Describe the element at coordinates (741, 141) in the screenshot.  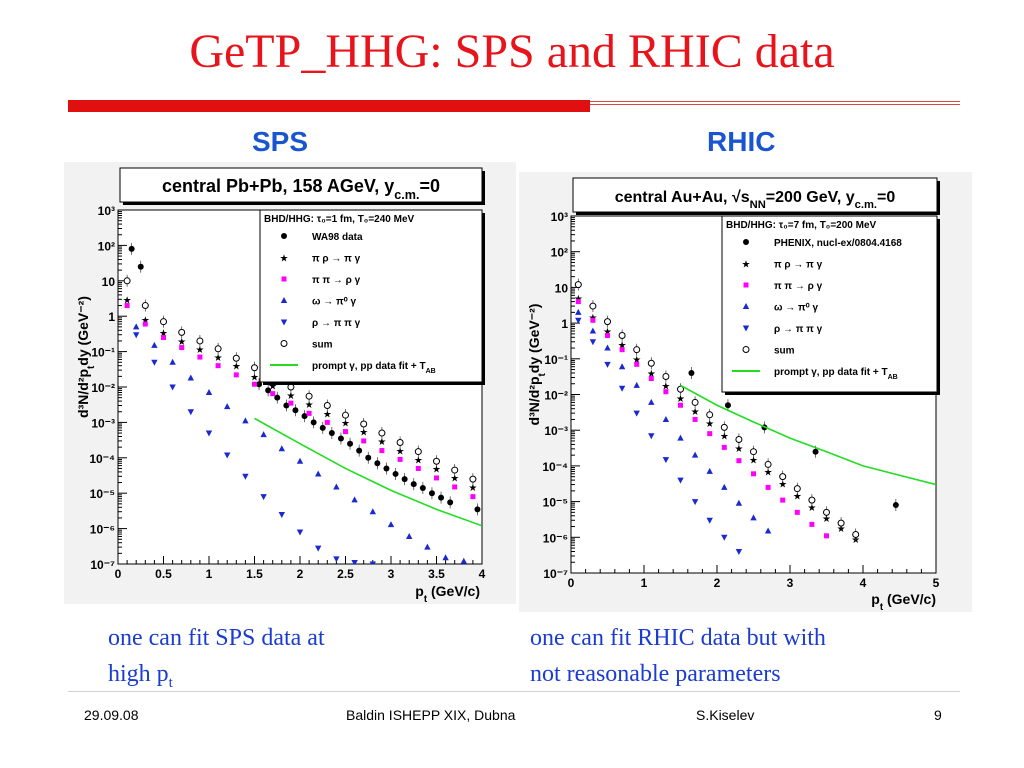
I see `rhic-label: RHIC` at that location.